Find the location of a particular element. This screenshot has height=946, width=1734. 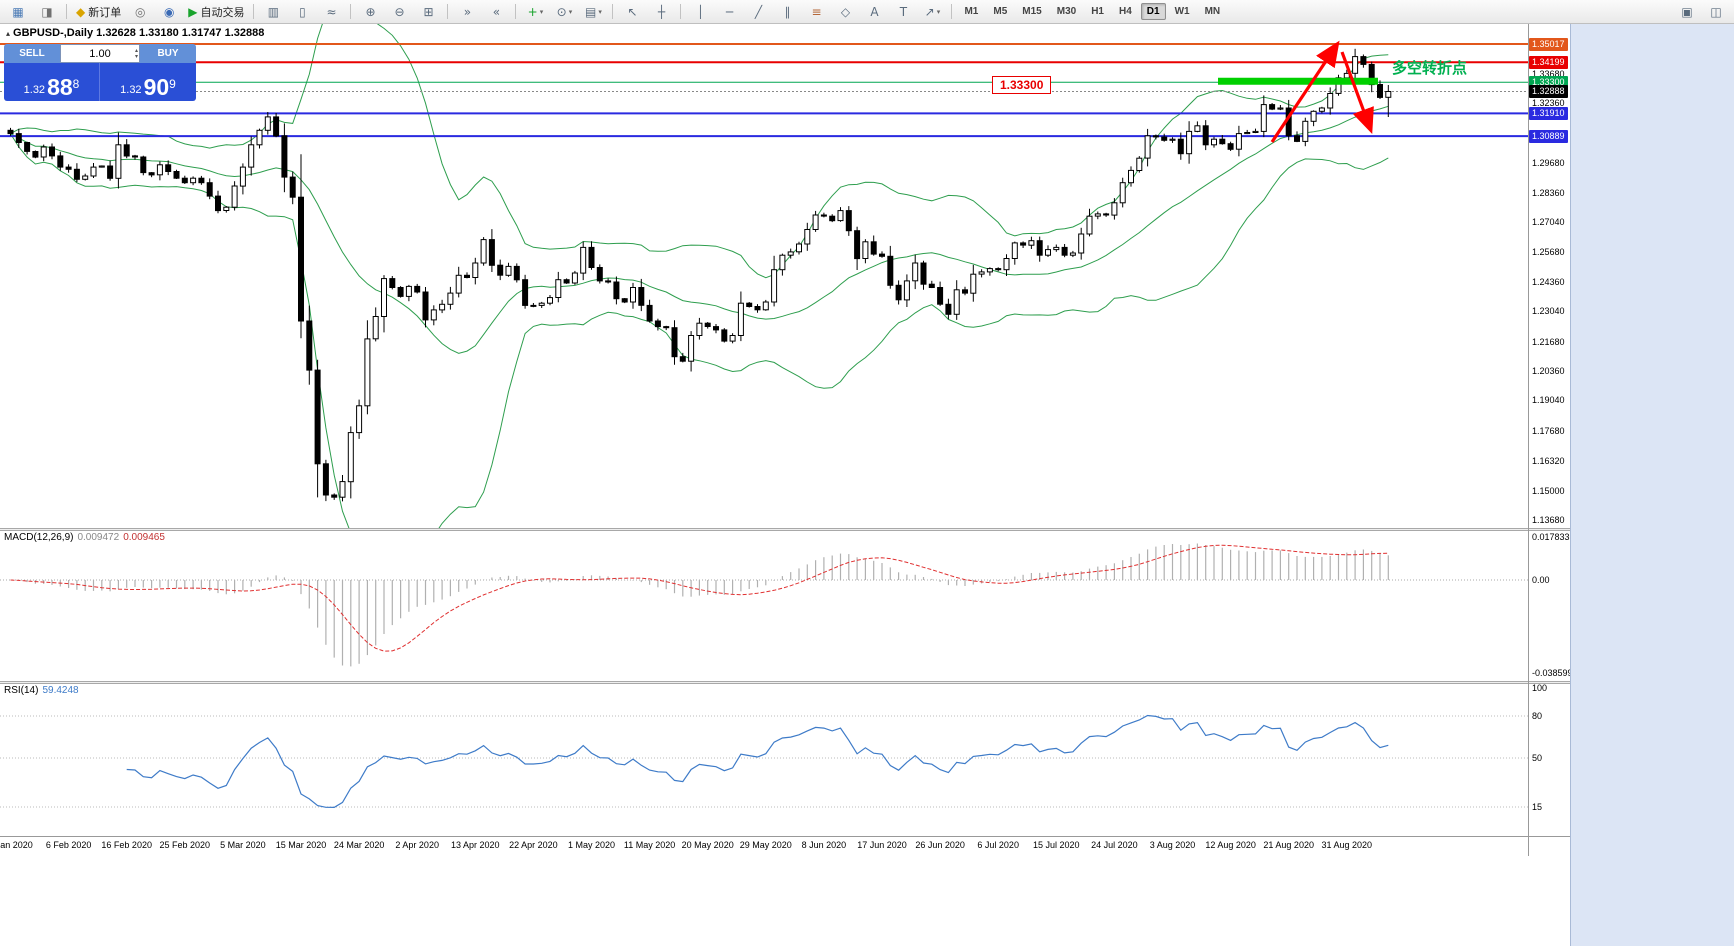

price-label-1.30889: 1.30889 is located at coordinates (1548, 136).